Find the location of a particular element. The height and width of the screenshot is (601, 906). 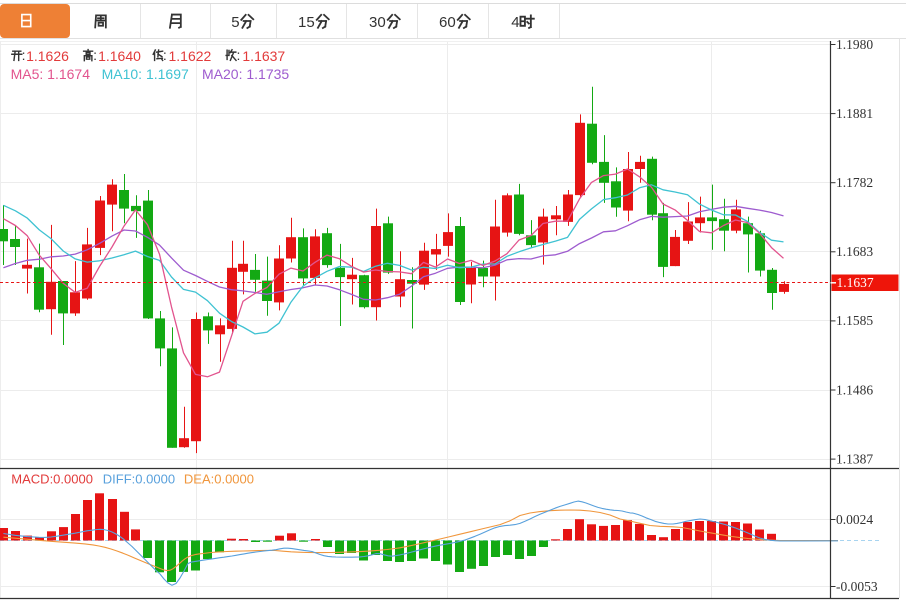

svg-text: 1.1486 is located at coordinates (854, 389).